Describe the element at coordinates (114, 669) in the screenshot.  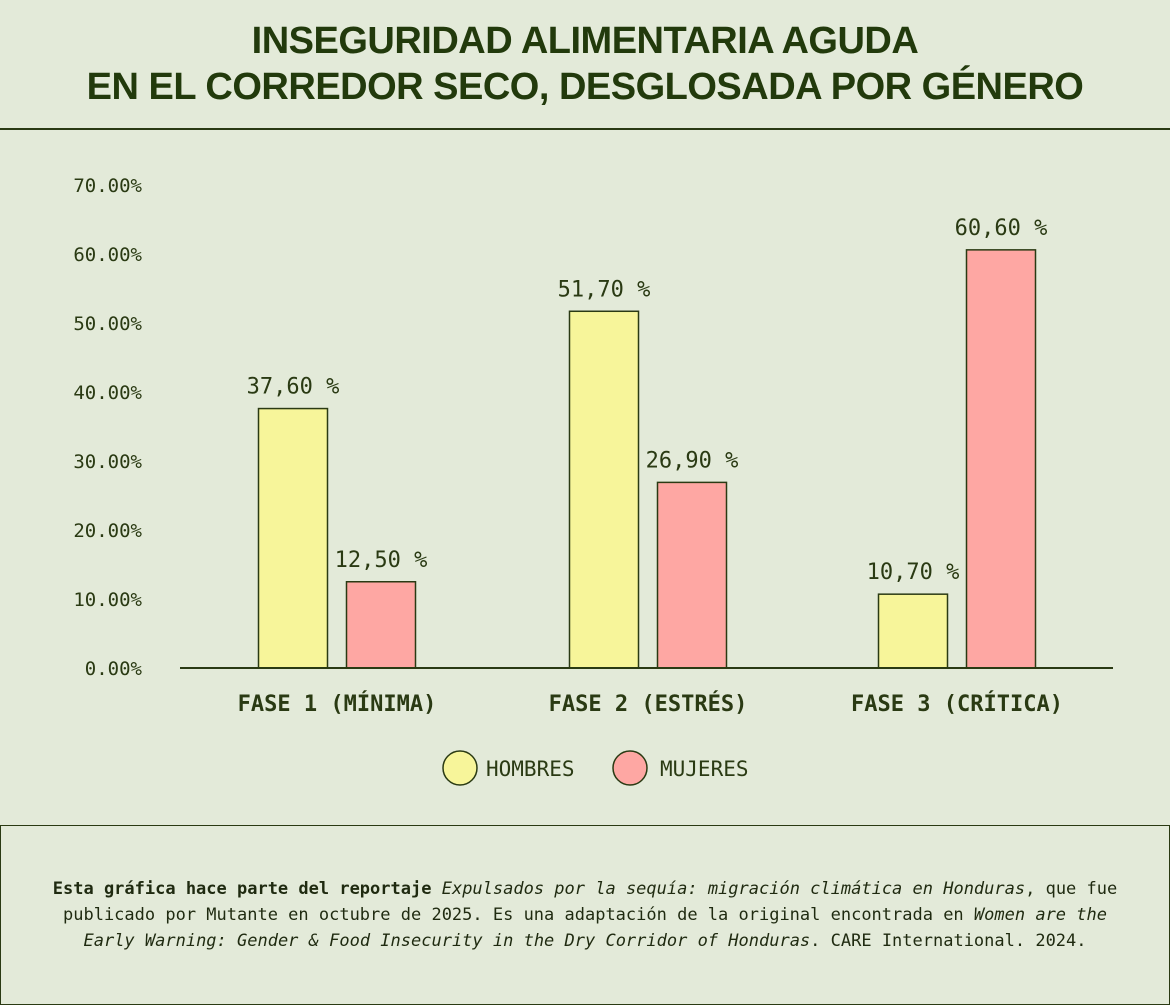
I see `y-tick-label: 0.00%` at that location.